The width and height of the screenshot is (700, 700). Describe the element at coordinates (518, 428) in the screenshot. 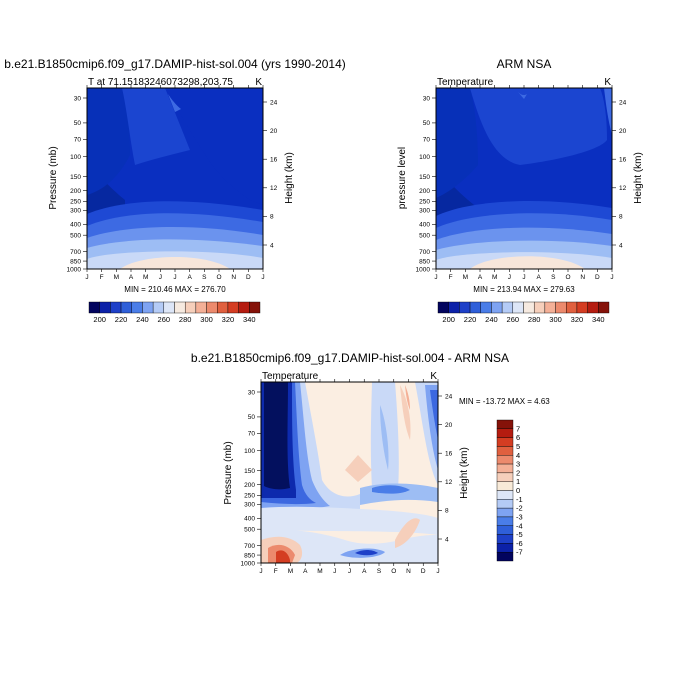

I see `colorbar-label: 7` at that location.